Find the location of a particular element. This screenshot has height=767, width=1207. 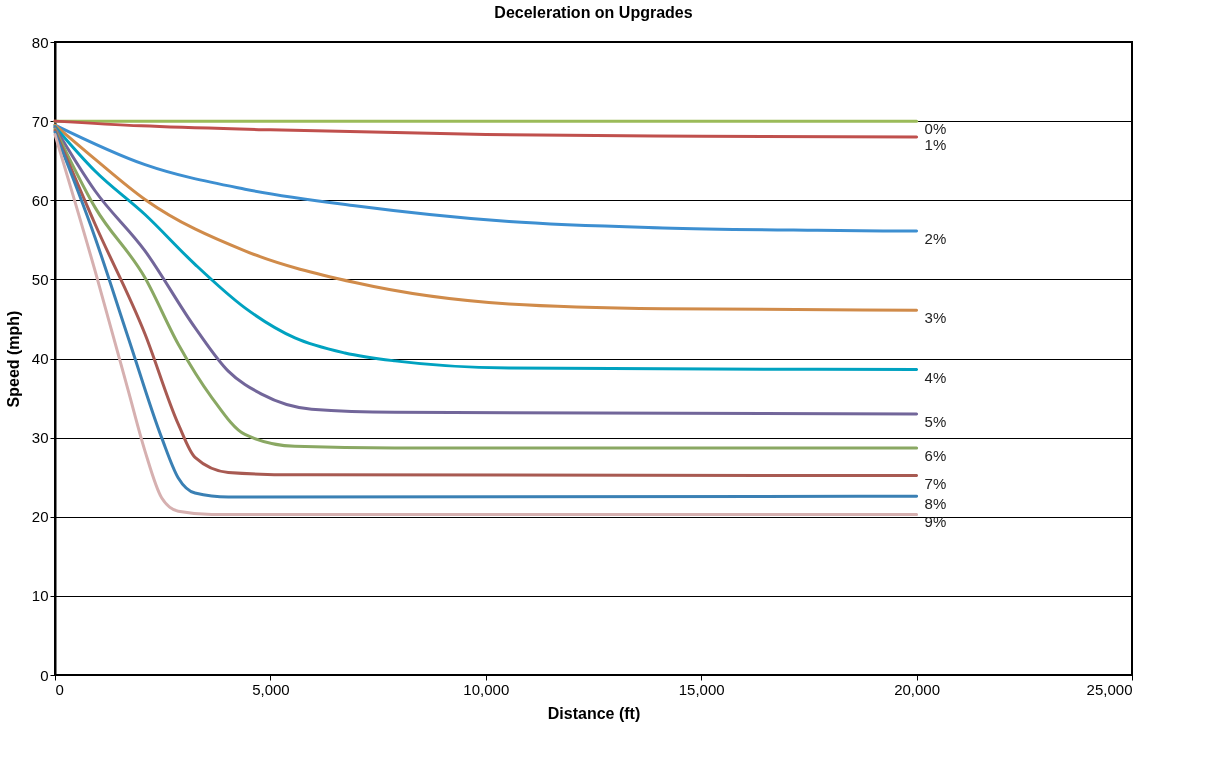

series-label: 3% is located at coordinates (935, 318).